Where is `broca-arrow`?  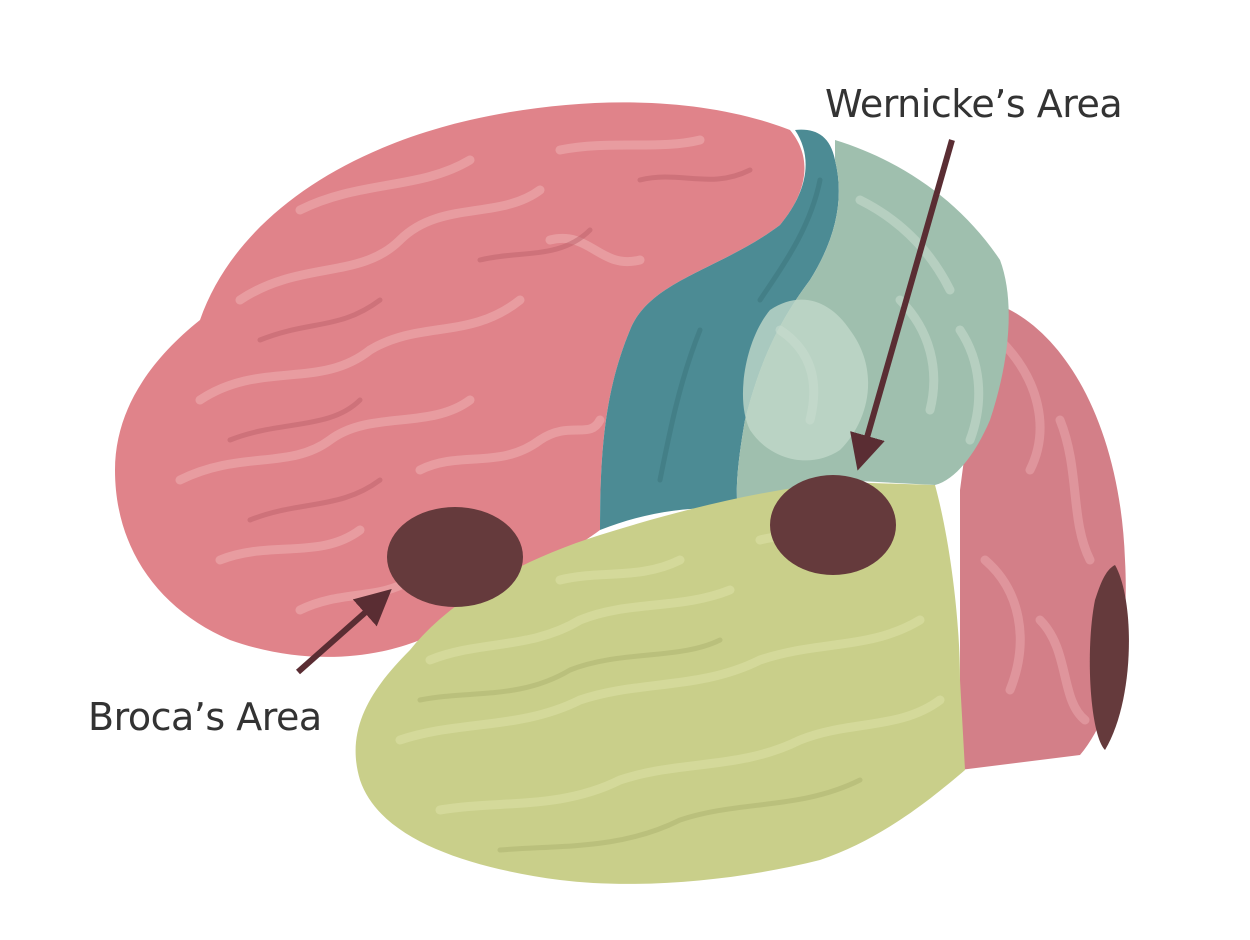 broca-arrow is located at coordinates (344, 632).